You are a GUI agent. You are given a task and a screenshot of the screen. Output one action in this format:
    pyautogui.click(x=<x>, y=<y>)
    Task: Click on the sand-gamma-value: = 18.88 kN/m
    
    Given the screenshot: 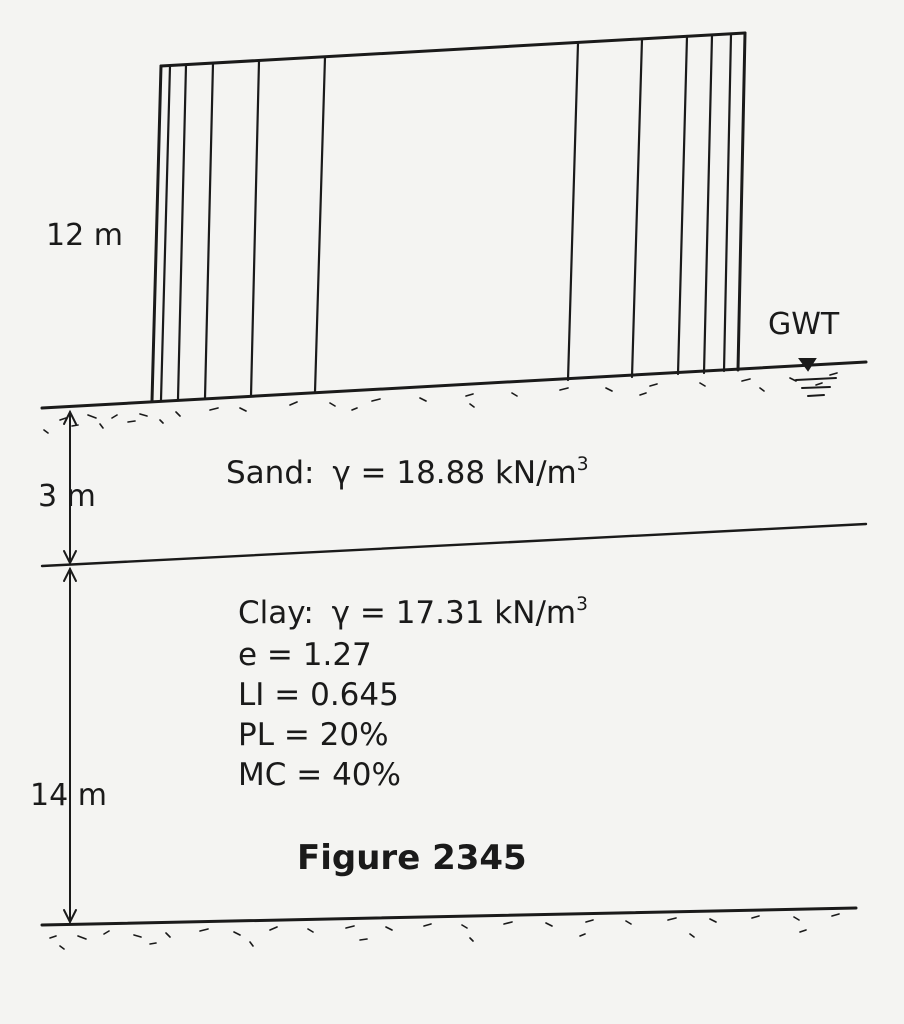 What is the action you would take?
    pyautogui.click(x=468, y=473)
    